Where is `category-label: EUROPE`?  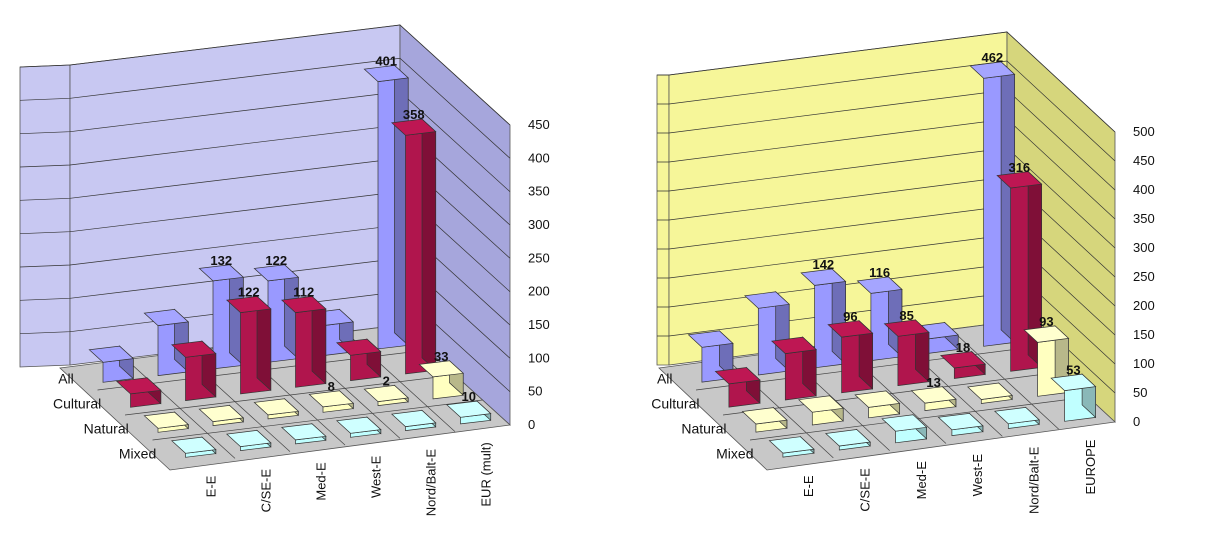
category-label: EUROPE is located at coordinates (1090, 466).